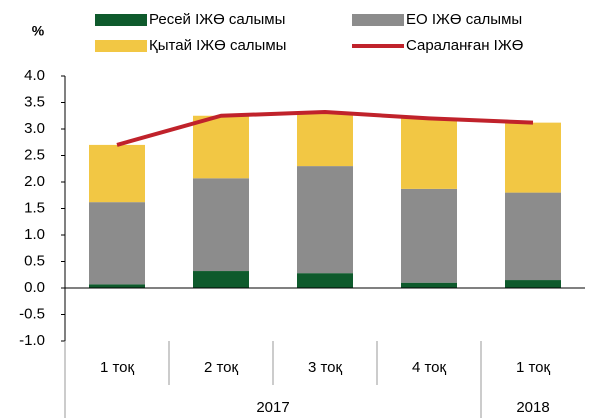 This screenshot has width=598, height=418. I want to click on y-tick-label: 1.0, so click(34, 234).